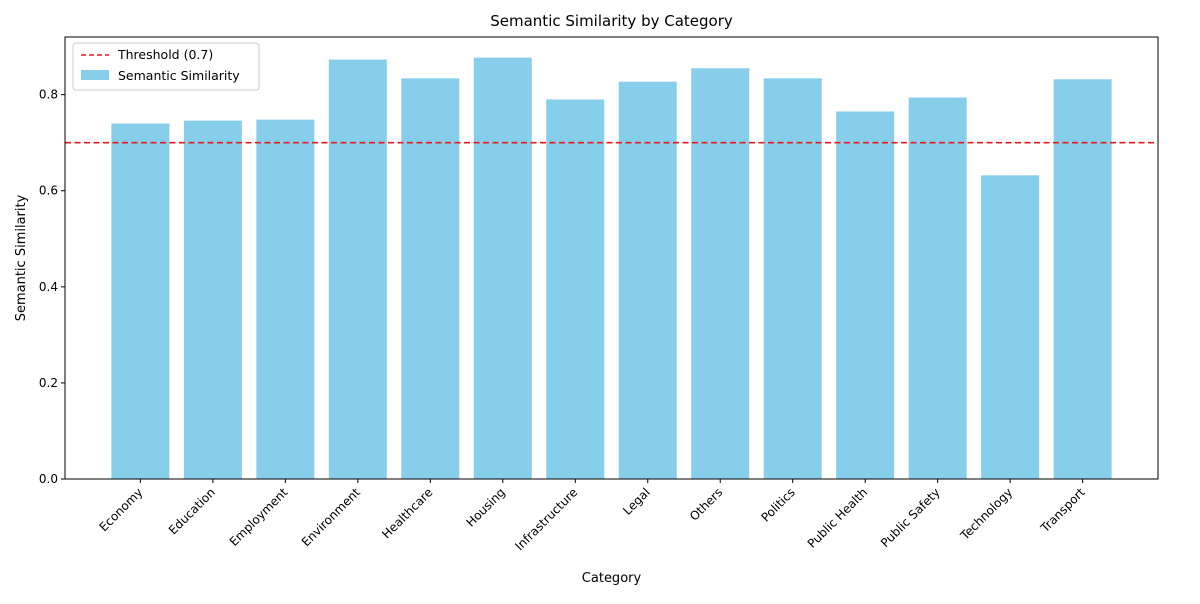  What do you see at coordinates (706, 504) in the screenshot?
I see `x-tick-label: Others` at bounding box center [706, 504].